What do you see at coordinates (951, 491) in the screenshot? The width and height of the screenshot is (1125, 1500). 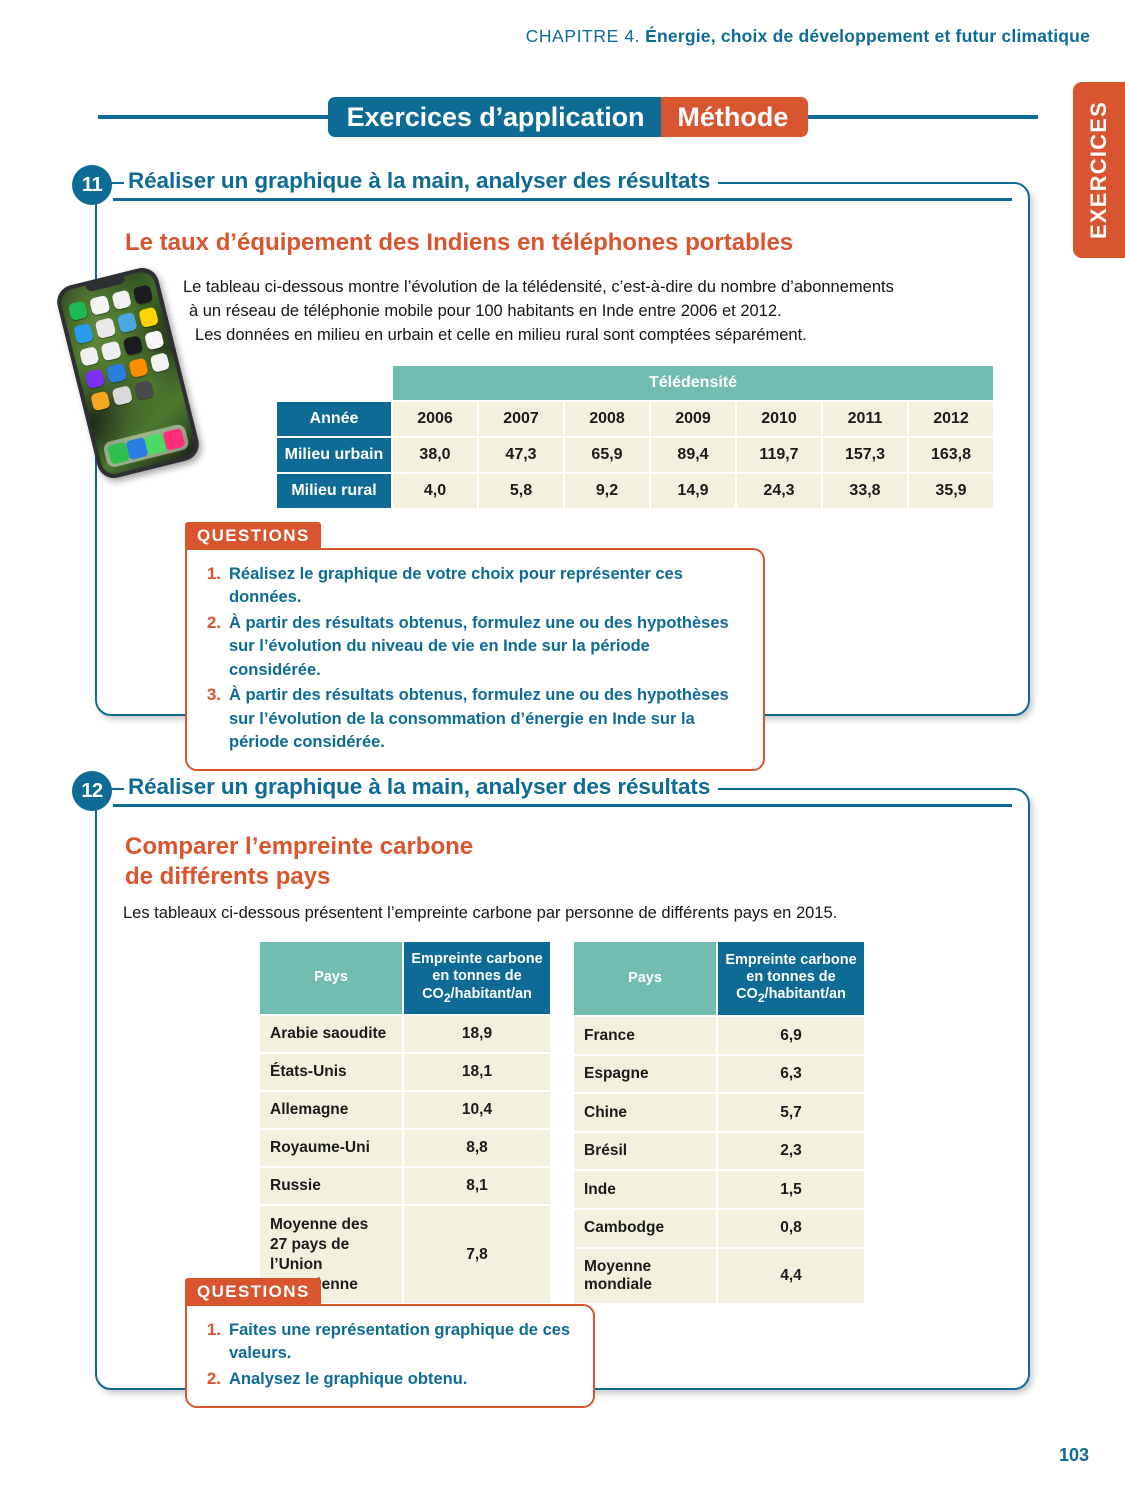 I see `data-cell: 35,9` at bounding box center [951, 491].